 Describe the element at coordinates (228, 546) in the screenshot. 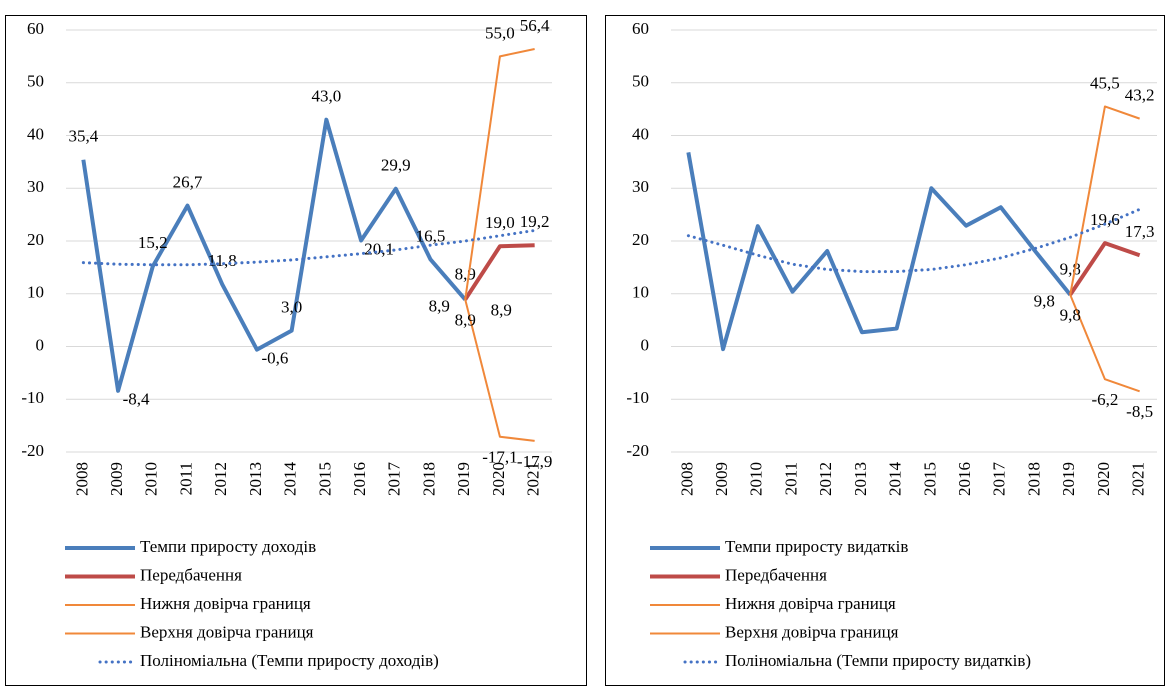

I see `legend-label: Темпи приросту доходів` at that location.